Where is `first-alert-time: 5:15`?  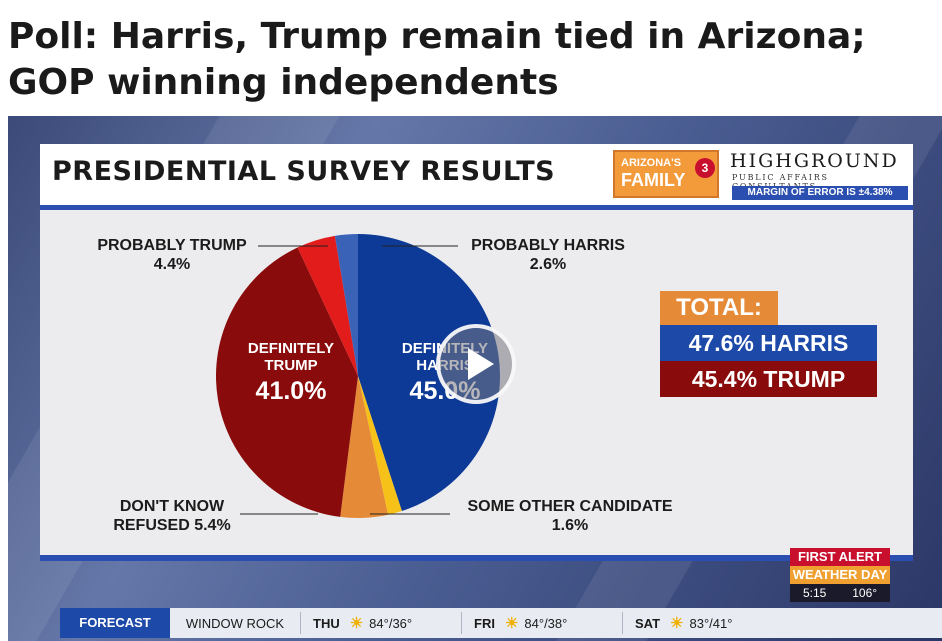
first-alert-time: 5:15 is located at coordinates (814, 593).